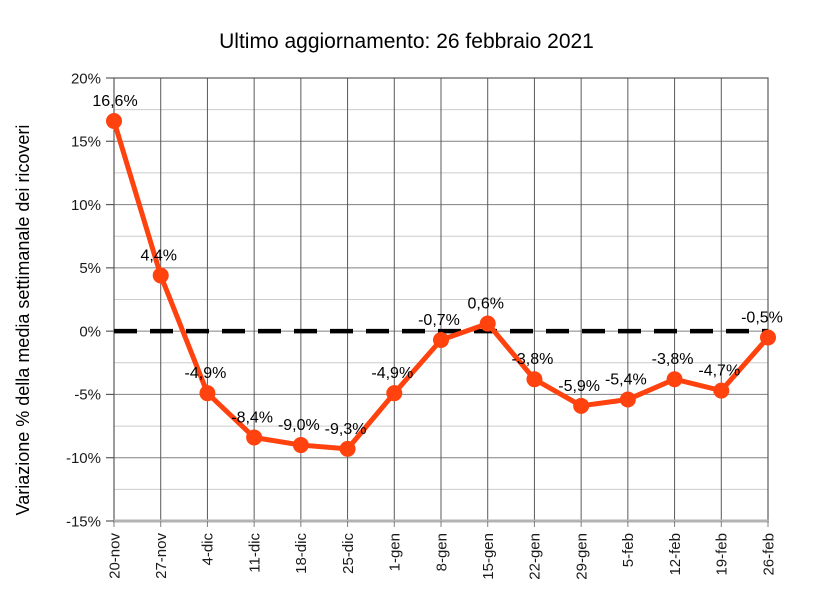 This screenshot has width=813, height=615. Describe the element at coordinates (768, 554) in the screenshot. I see `x-tick-label: 26-feb` at that location.